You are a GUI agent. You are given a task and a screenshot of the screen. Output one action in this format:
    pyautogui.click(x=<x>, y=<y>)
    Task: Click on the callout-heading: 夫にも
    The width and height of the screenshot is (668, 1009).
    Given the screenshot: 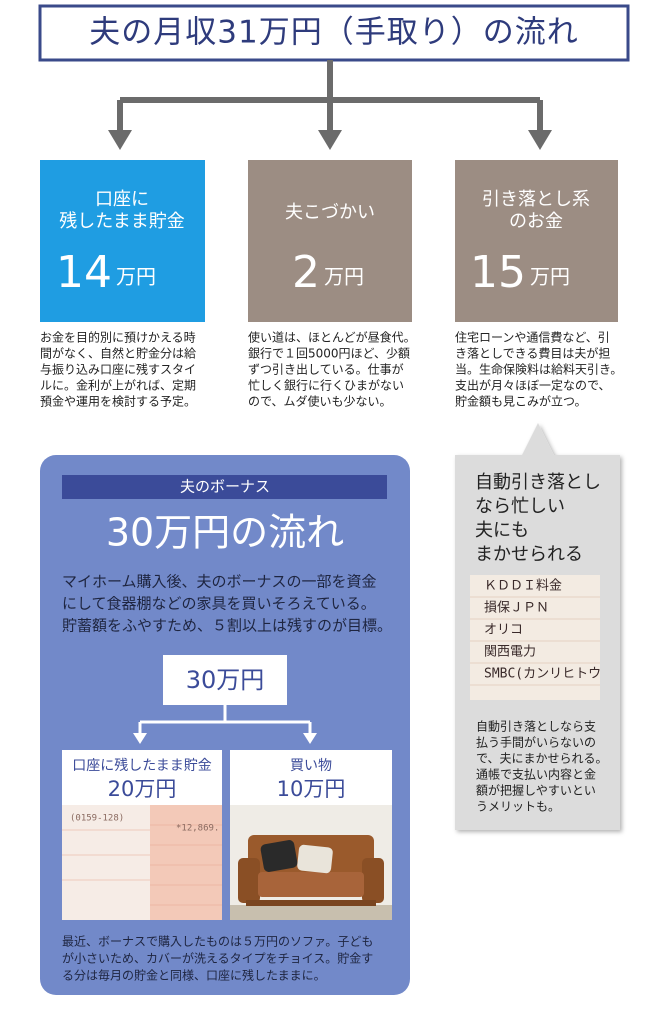 What is the action you would take?
    pyautogui.click(x=502, y=530)
    